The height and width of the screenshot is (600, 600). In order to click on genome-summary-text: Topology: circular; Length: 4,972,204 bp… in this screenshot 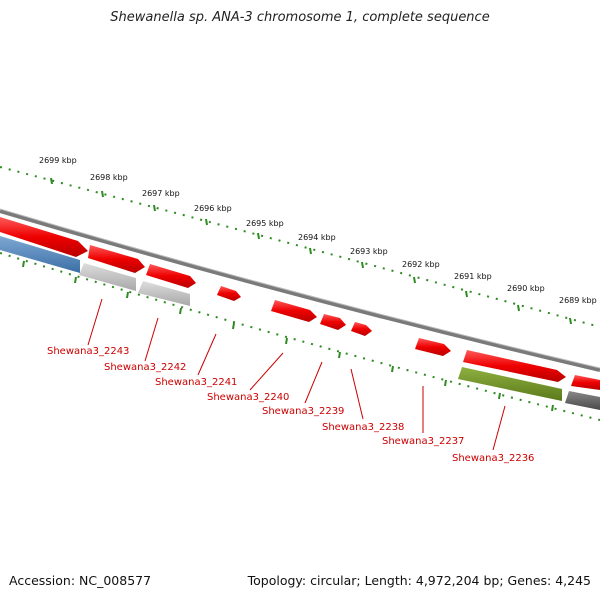, I will do `click(419, 580)`.